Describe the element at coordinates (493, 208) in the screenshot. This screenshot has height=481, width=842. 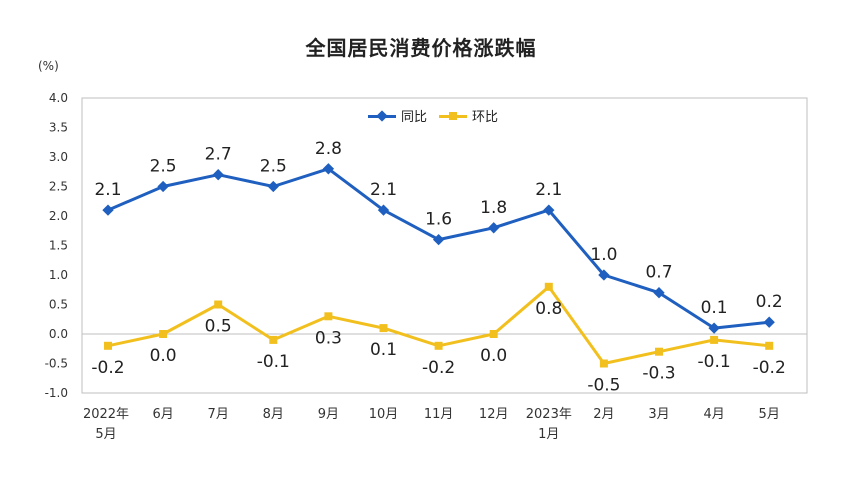
I see `data-label-yoy: 1.8` at that location.